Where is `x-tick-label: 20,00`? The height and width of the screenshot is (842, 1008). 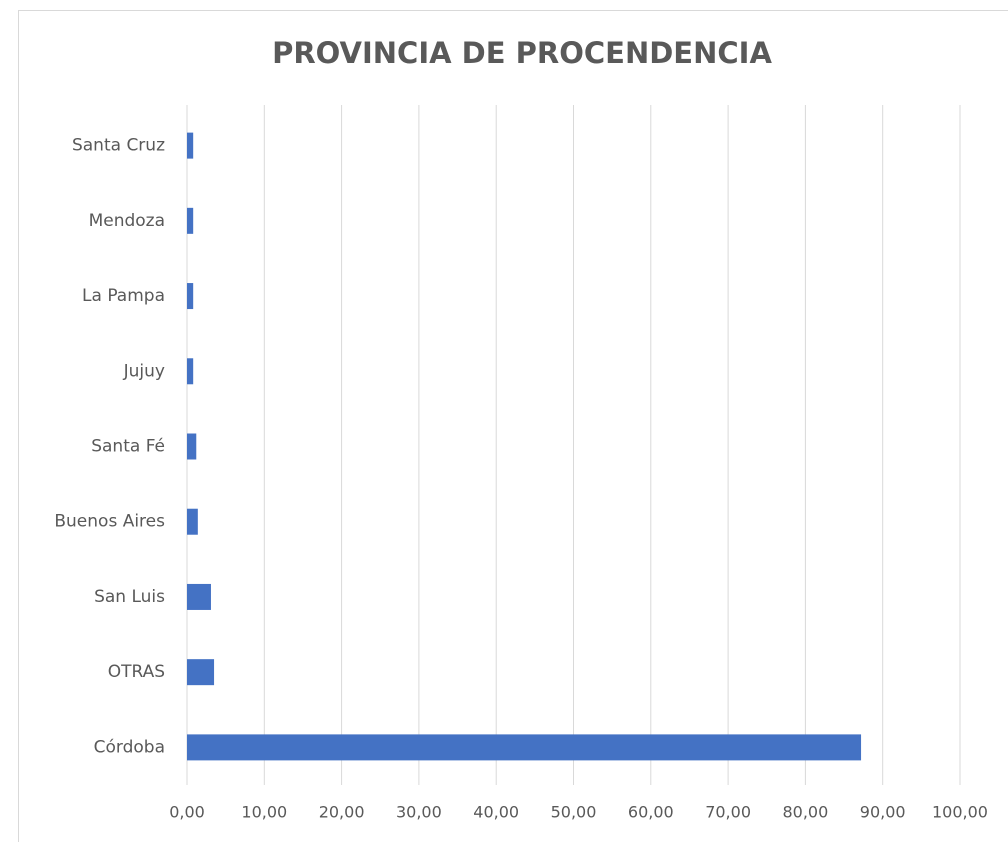 x-tick-label: 20,00 is located at coordinates (342, 812).